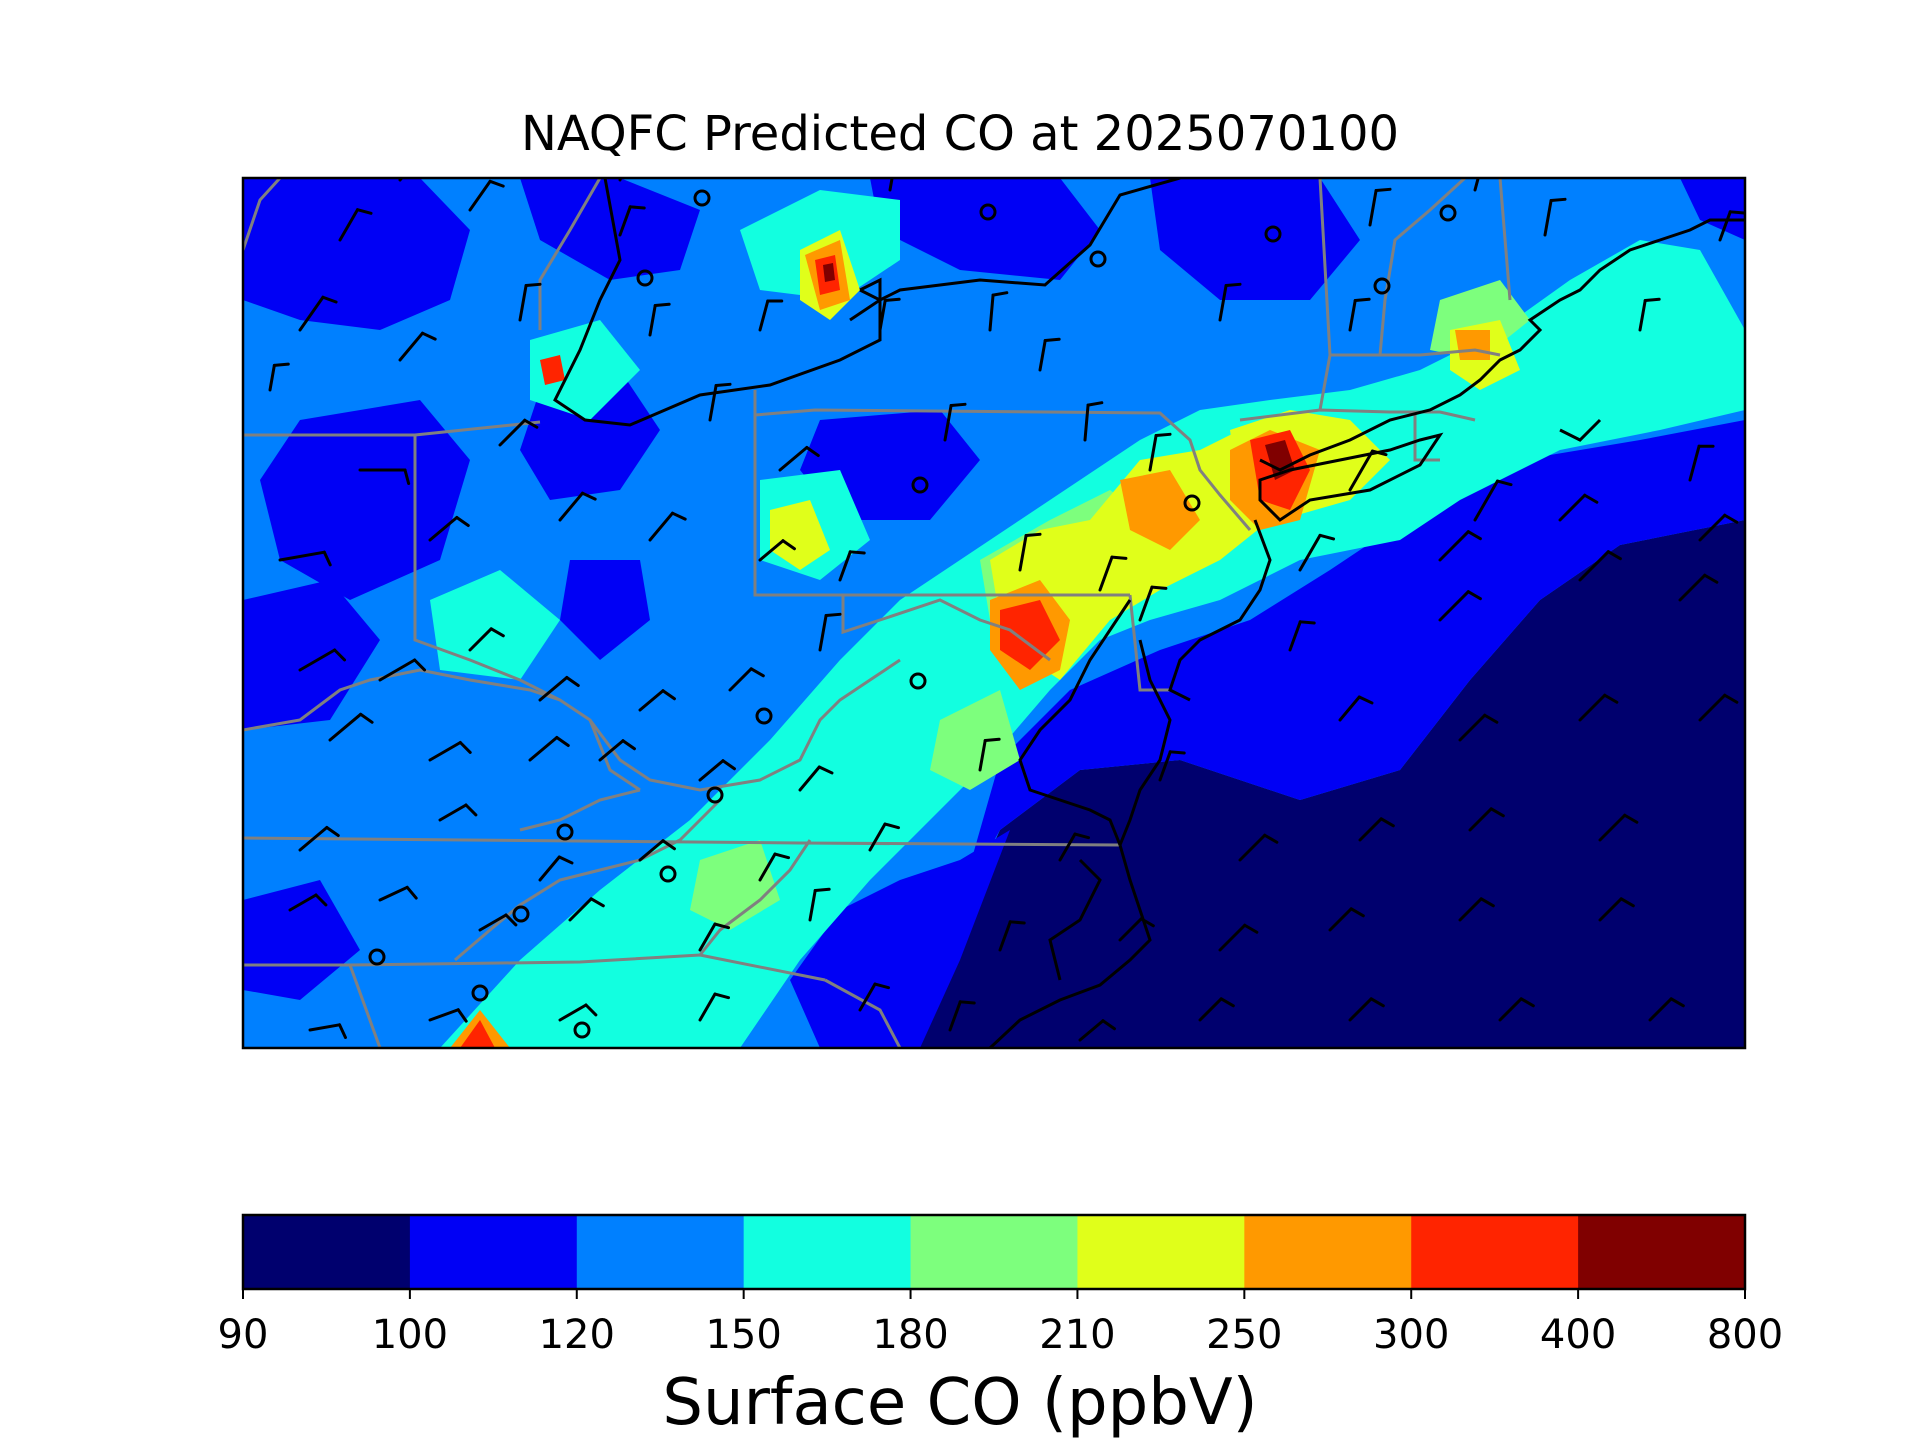 The width and height of the screenshot is (1920, 1440). Describe the element at coordinates (994, 1252) in the screenshot. I see `colorbar-boxes` at that location.